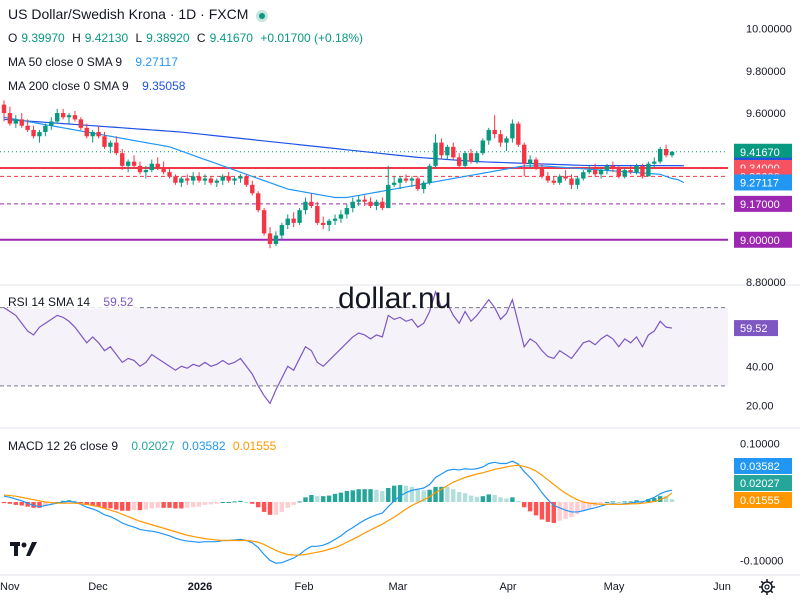  Describe the element at coordinates (344, 157) in the screenshot. I see `ma50-line` at that location.